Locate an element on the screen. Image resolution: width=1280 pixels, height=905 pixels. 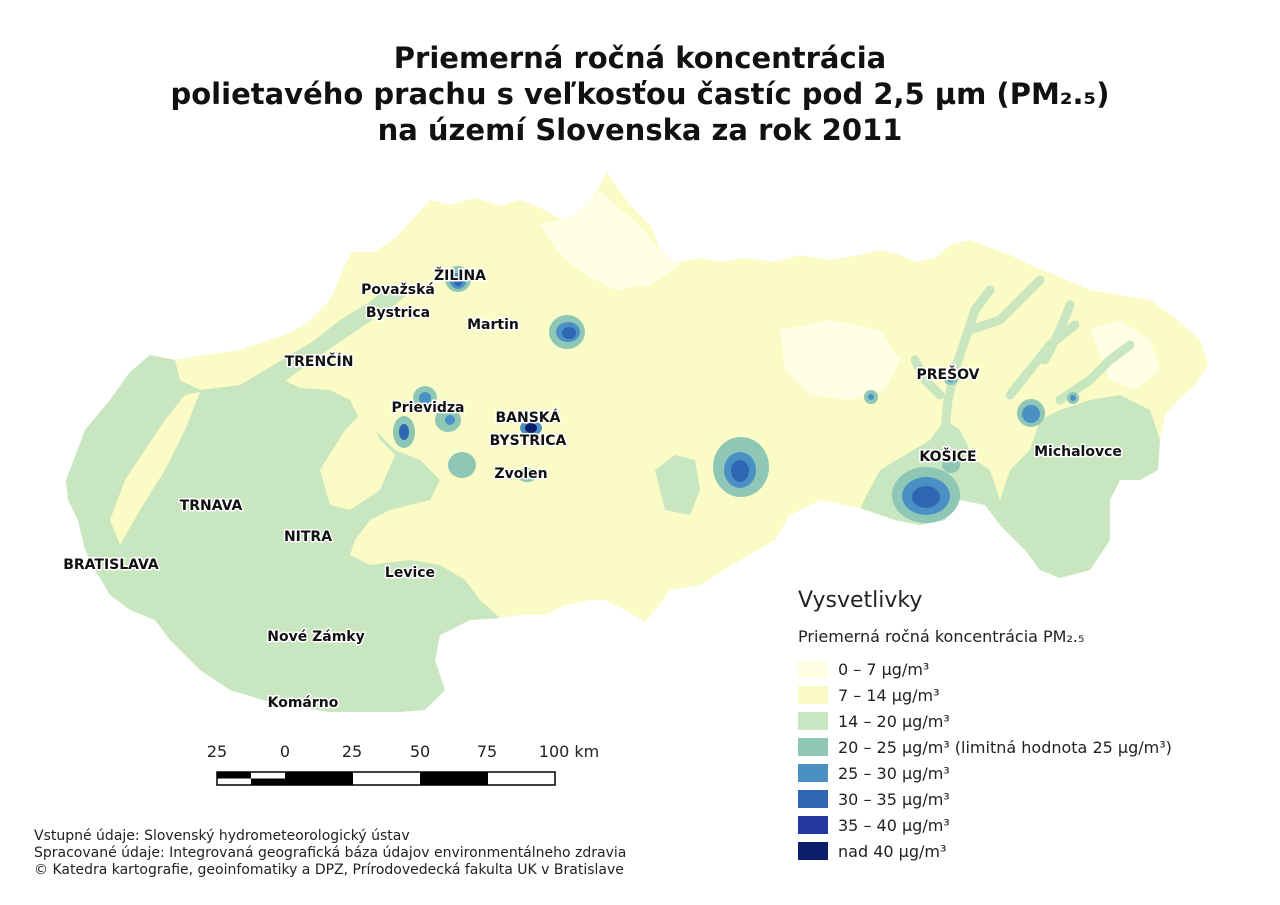
hotspot-rimavska is located at coordinates (741, 467).